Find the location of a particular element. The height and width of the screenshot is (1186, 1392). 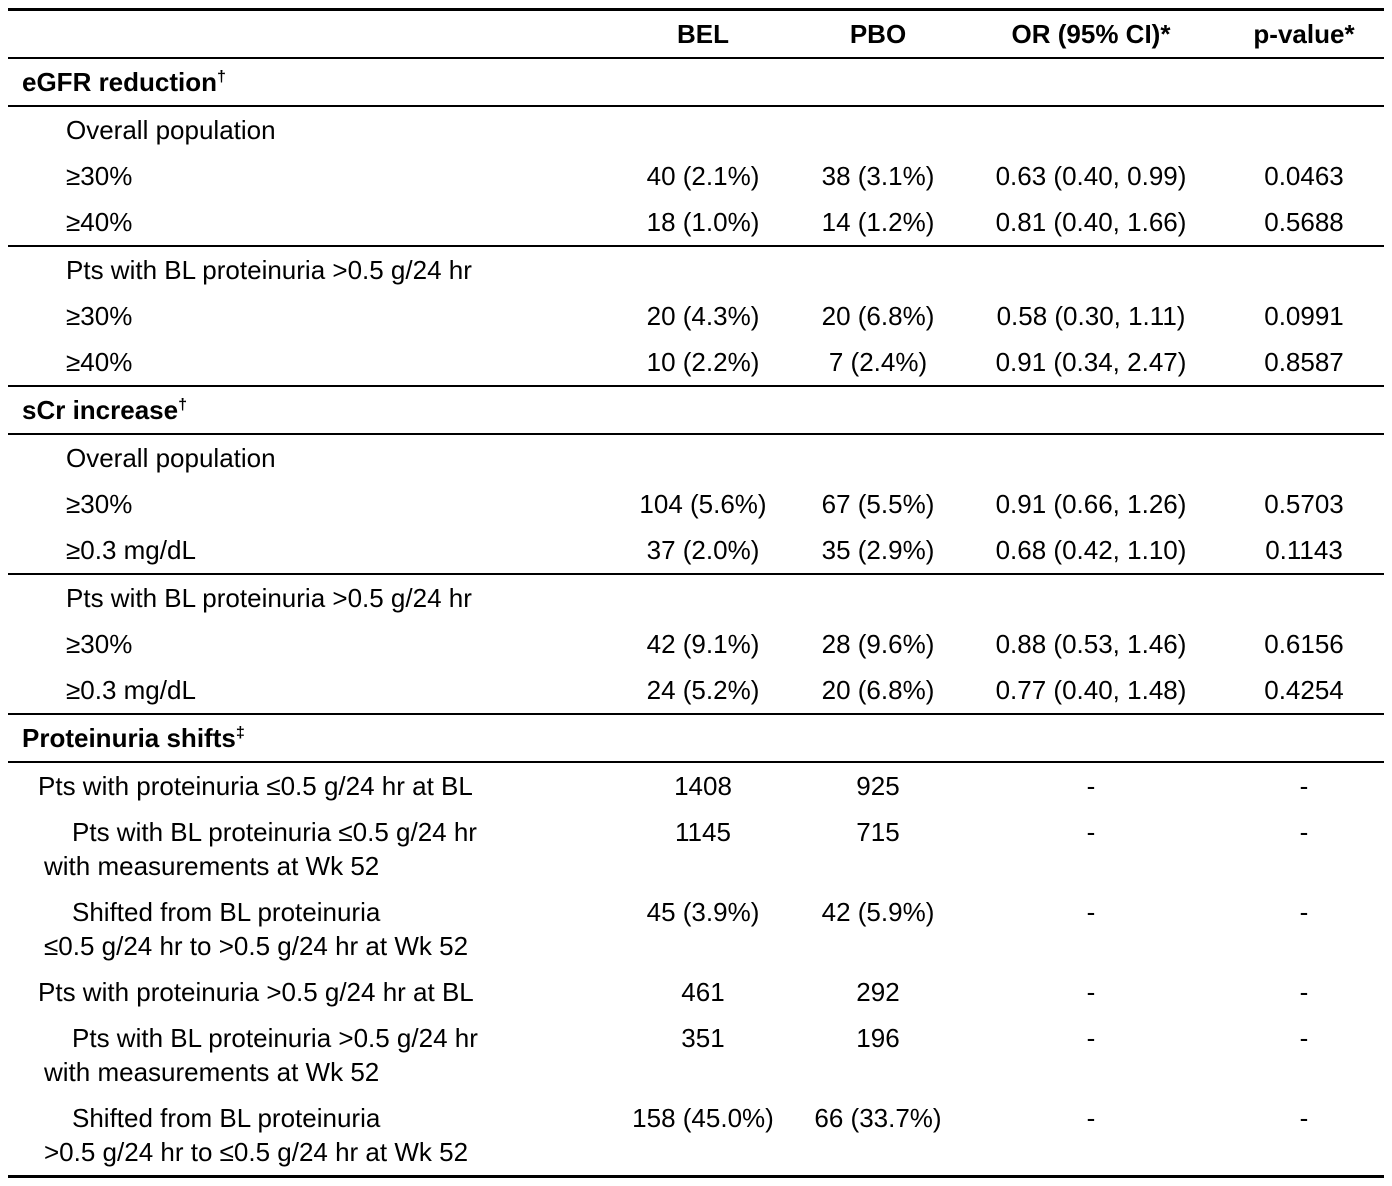

pbo-value: 35 (2.9%) is located at coordinates (878, 550).